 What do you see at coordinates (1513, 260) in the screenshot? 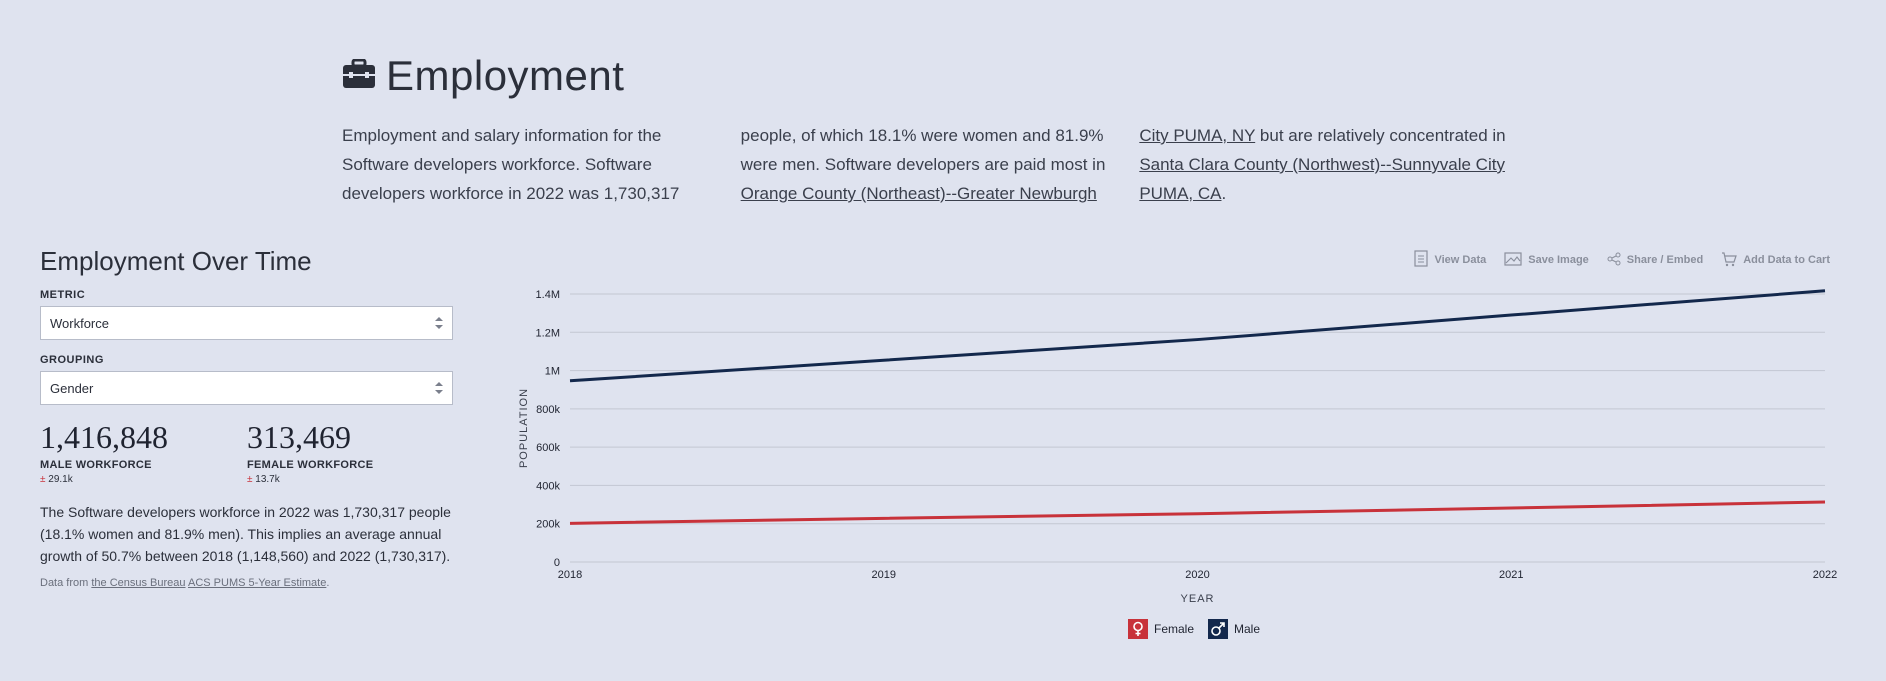
I see `image-icon` at bounding box center [1513, 260].